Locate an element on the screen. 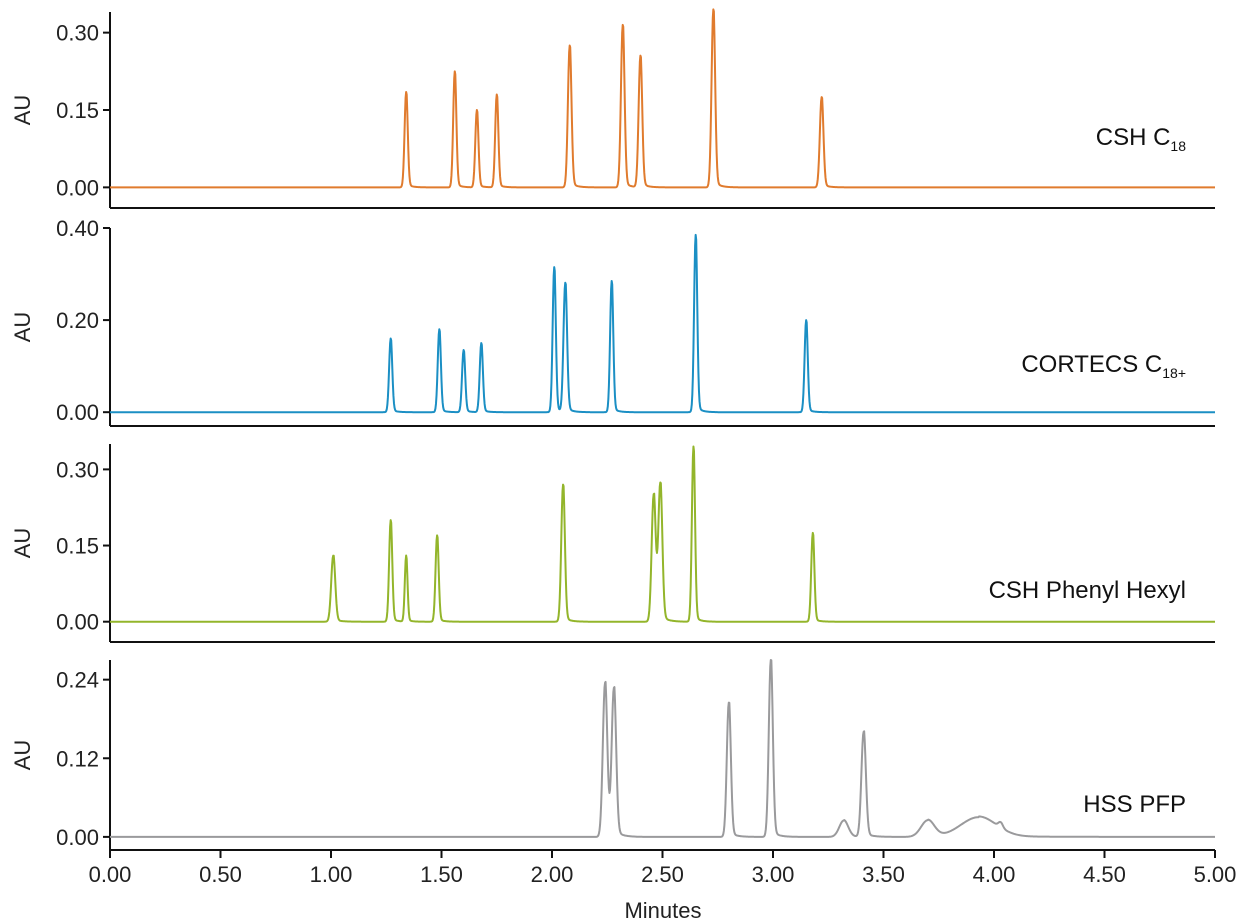 The image size is (1246, 920). x-tick-label: 5.00 is located at coordinates (1215, 874).